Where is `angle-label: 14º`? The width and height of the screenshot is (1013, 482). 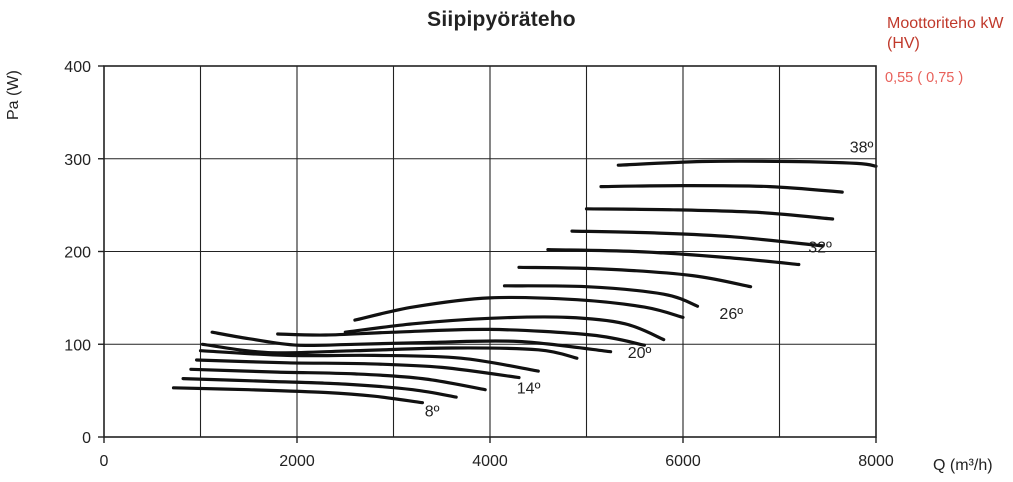 angle-label: 14º is located at coordinates (529, 388).